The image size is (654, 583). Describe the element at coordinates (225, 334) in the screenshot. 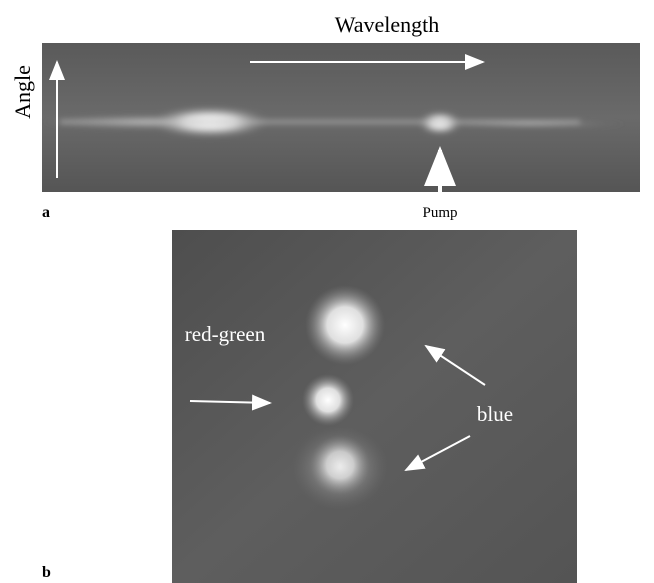

I see `annotation: red-green` at that location.